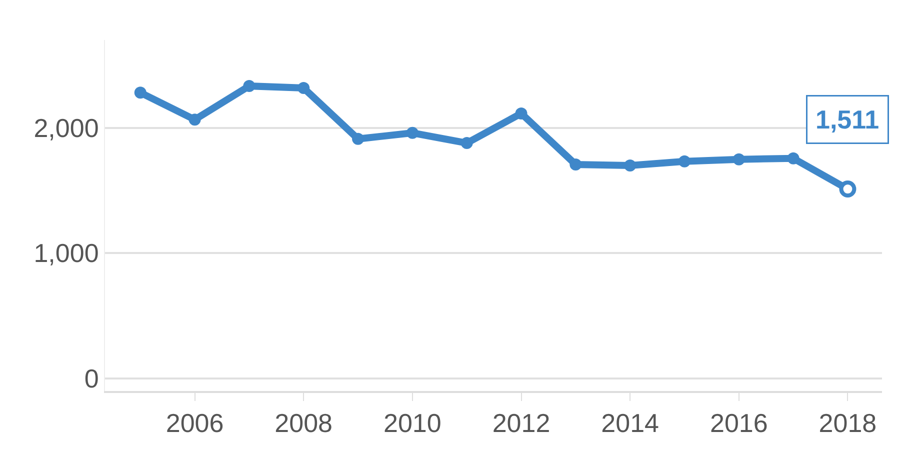 Image resolution: width=900 pixels, height=450 pixels. Describe the element at coordinates (303, 423) in the screenshot. I see `x-tick-label: 2008` at that location.